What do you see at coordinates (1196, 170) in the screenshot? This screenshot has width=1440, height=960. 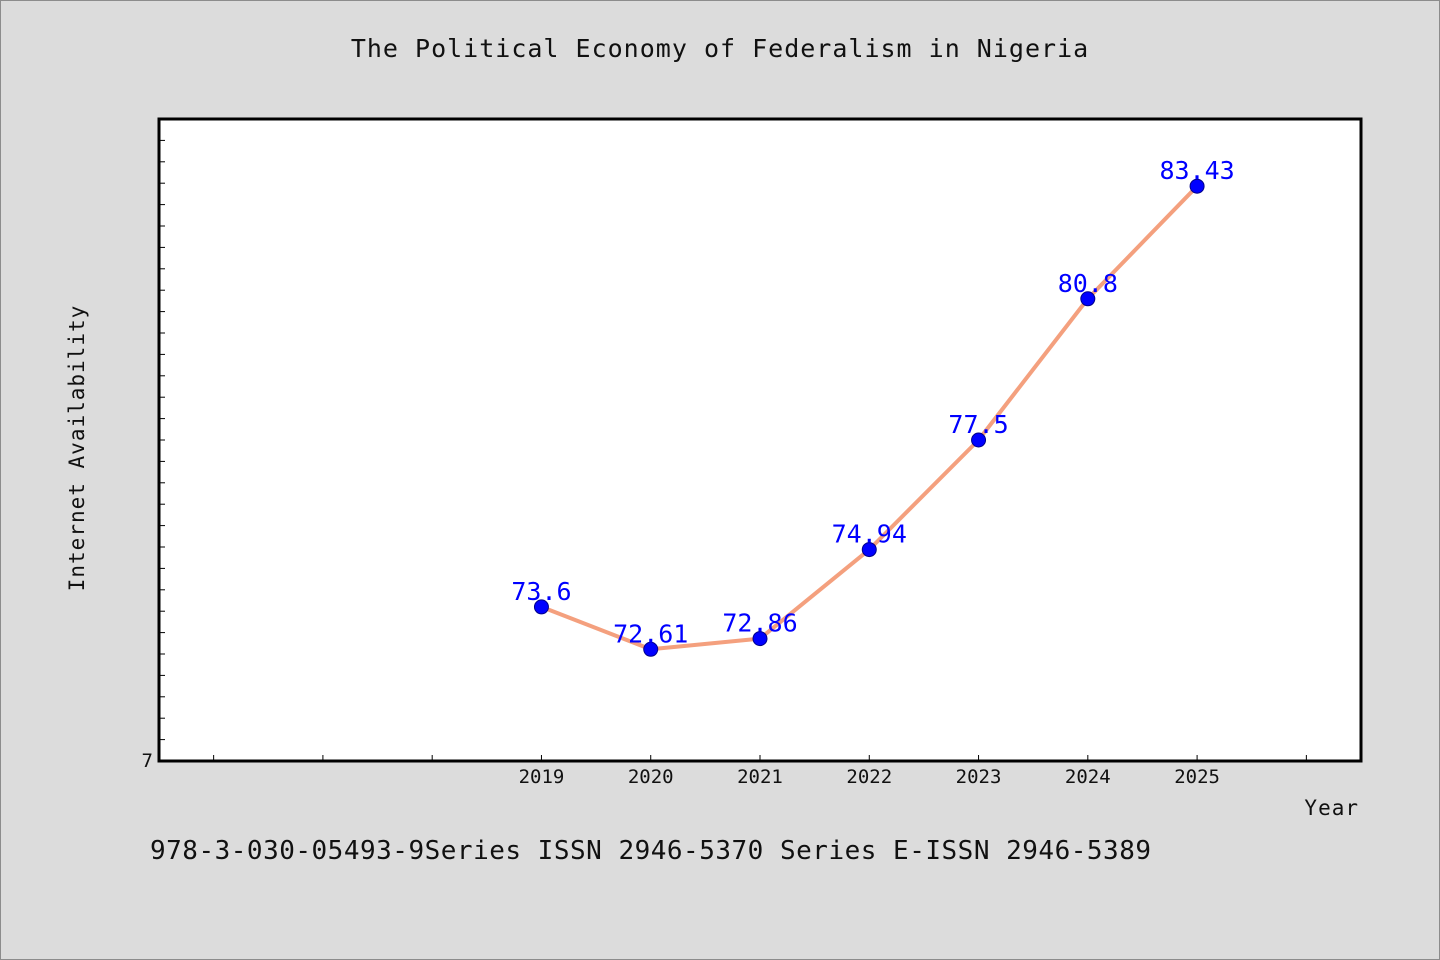 I see `data-label: 83.43` at bounding box center [1196, 170].